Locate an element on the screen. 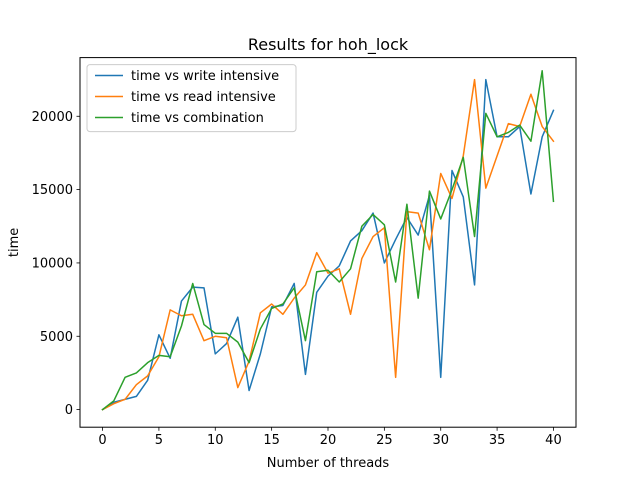 This screenshot has width=640, height=480. legend-label-2: time vs read intensive is located at coordinates (203, 97).